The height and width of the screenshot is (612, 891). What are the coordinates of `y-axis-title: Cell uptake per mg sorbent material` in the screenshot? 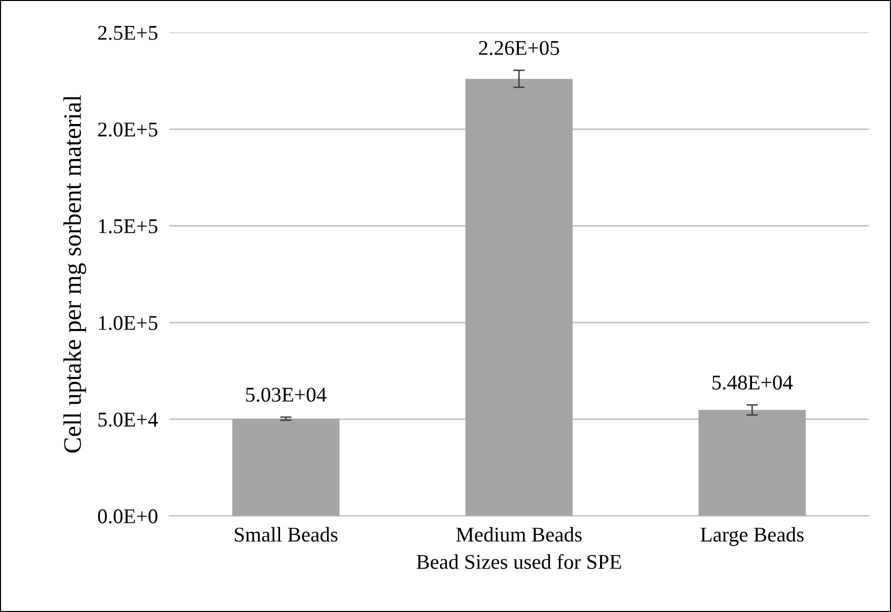 It's located at (74, 274).